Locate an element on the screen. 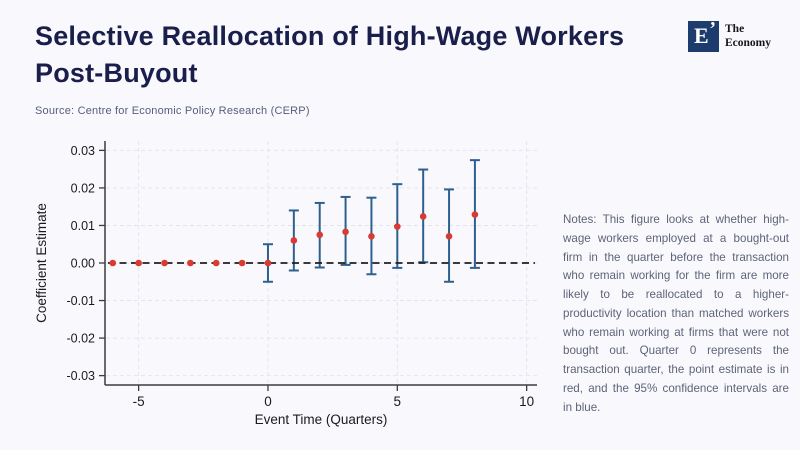 The image size is (800, 450). x-tick-label: -5 is located at coordinates (139, 401).